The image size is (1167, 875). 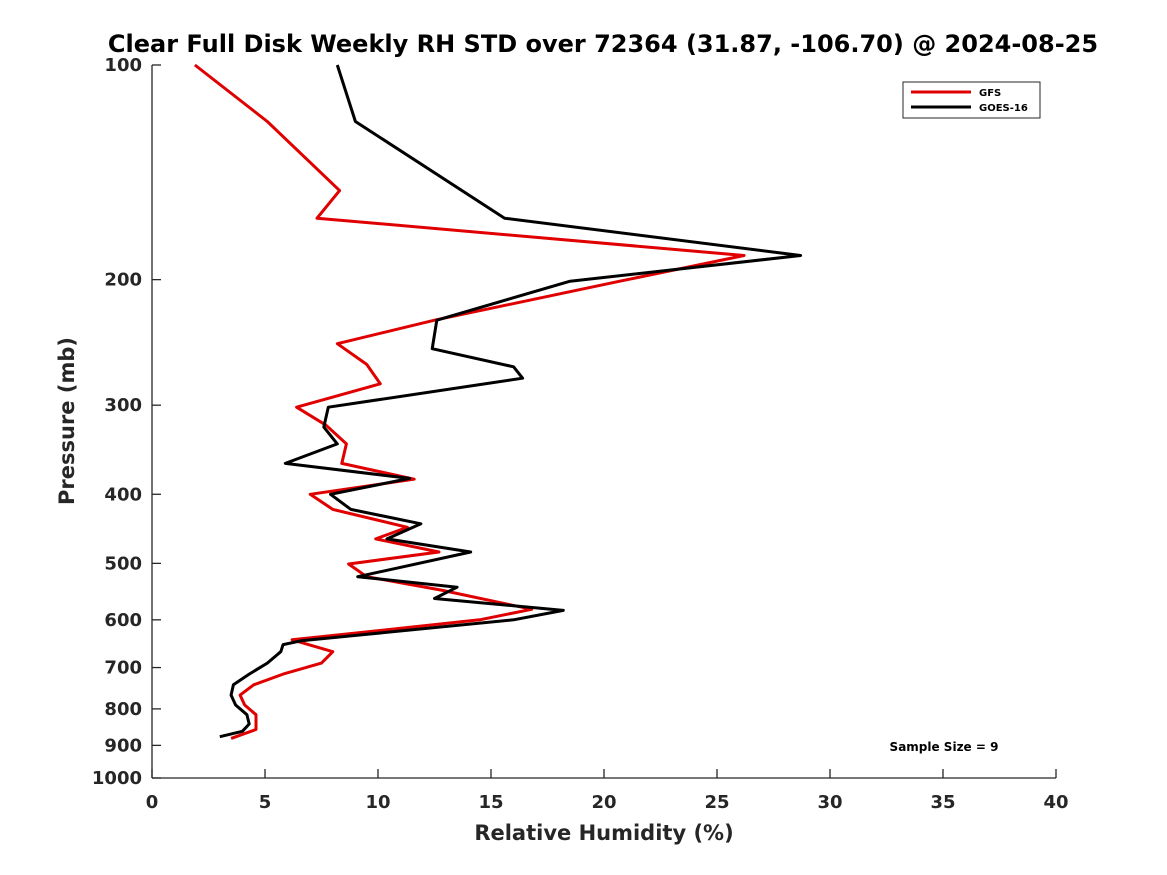 I want to click on y-tick-label: 500, so click(x=123, y=563).